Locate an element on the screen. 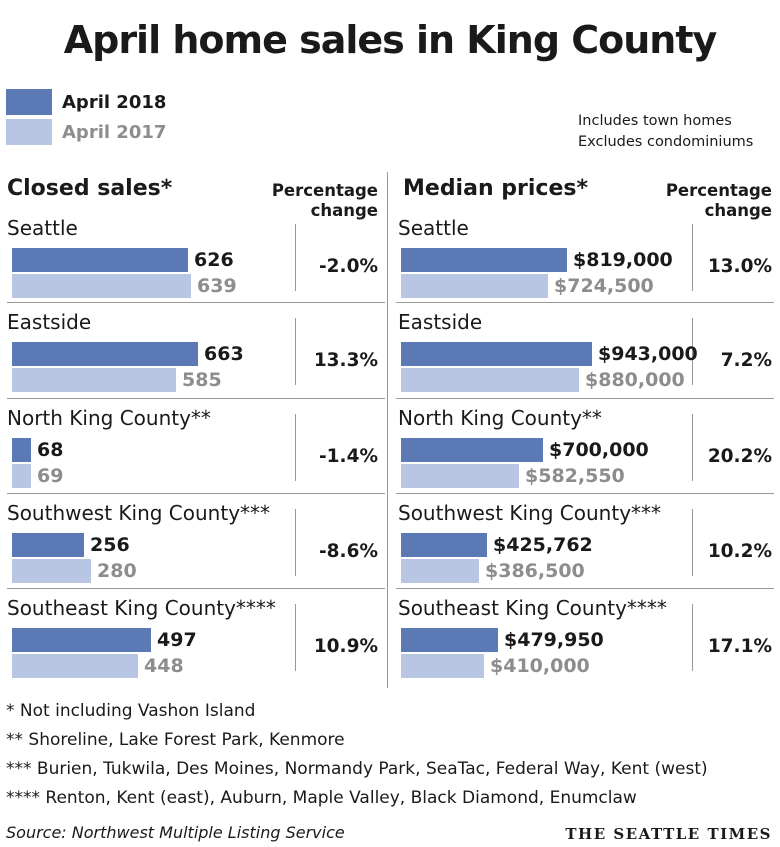  brand-logo-text: THE SEATTLE TIMES is located at coordinates (668, 834).